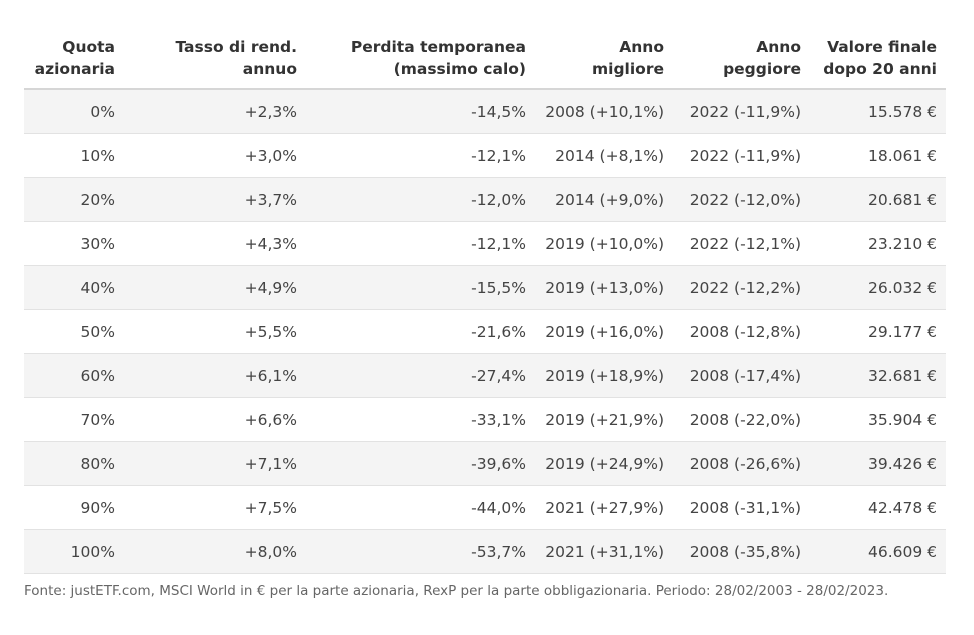 This screenshot has height=635, width=974. I want to click on header-annual-return: Tasso di rend. annuo, so click(215, 59).